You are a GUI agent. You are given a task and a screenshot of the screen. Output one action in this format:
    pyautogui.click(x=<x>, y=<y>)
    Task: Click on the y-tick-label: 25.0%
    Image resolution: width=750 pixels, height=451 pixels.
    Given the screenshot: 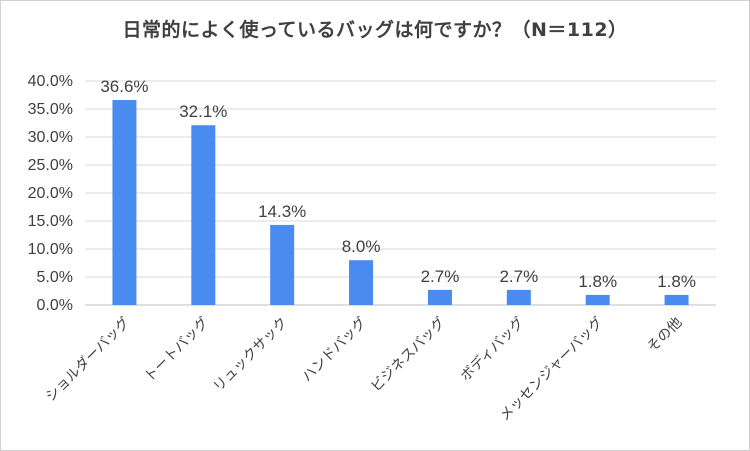 What is the action you would take?
    pyautogui.click(x=50, y=165)
    